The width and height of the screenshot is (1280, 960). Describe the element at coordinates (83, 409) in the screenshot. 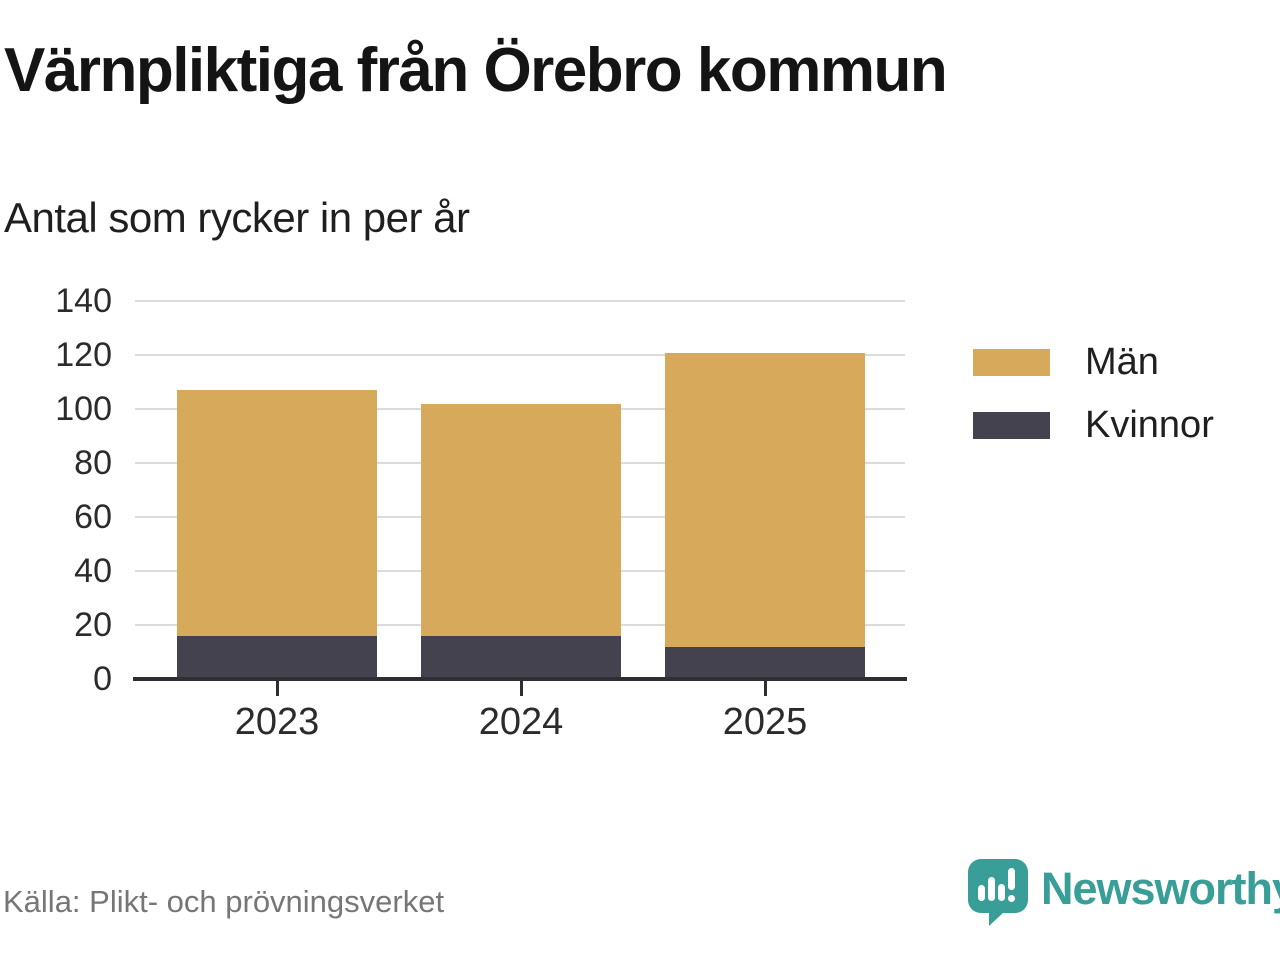

I see `y-tick-label-100: 100` at that location.